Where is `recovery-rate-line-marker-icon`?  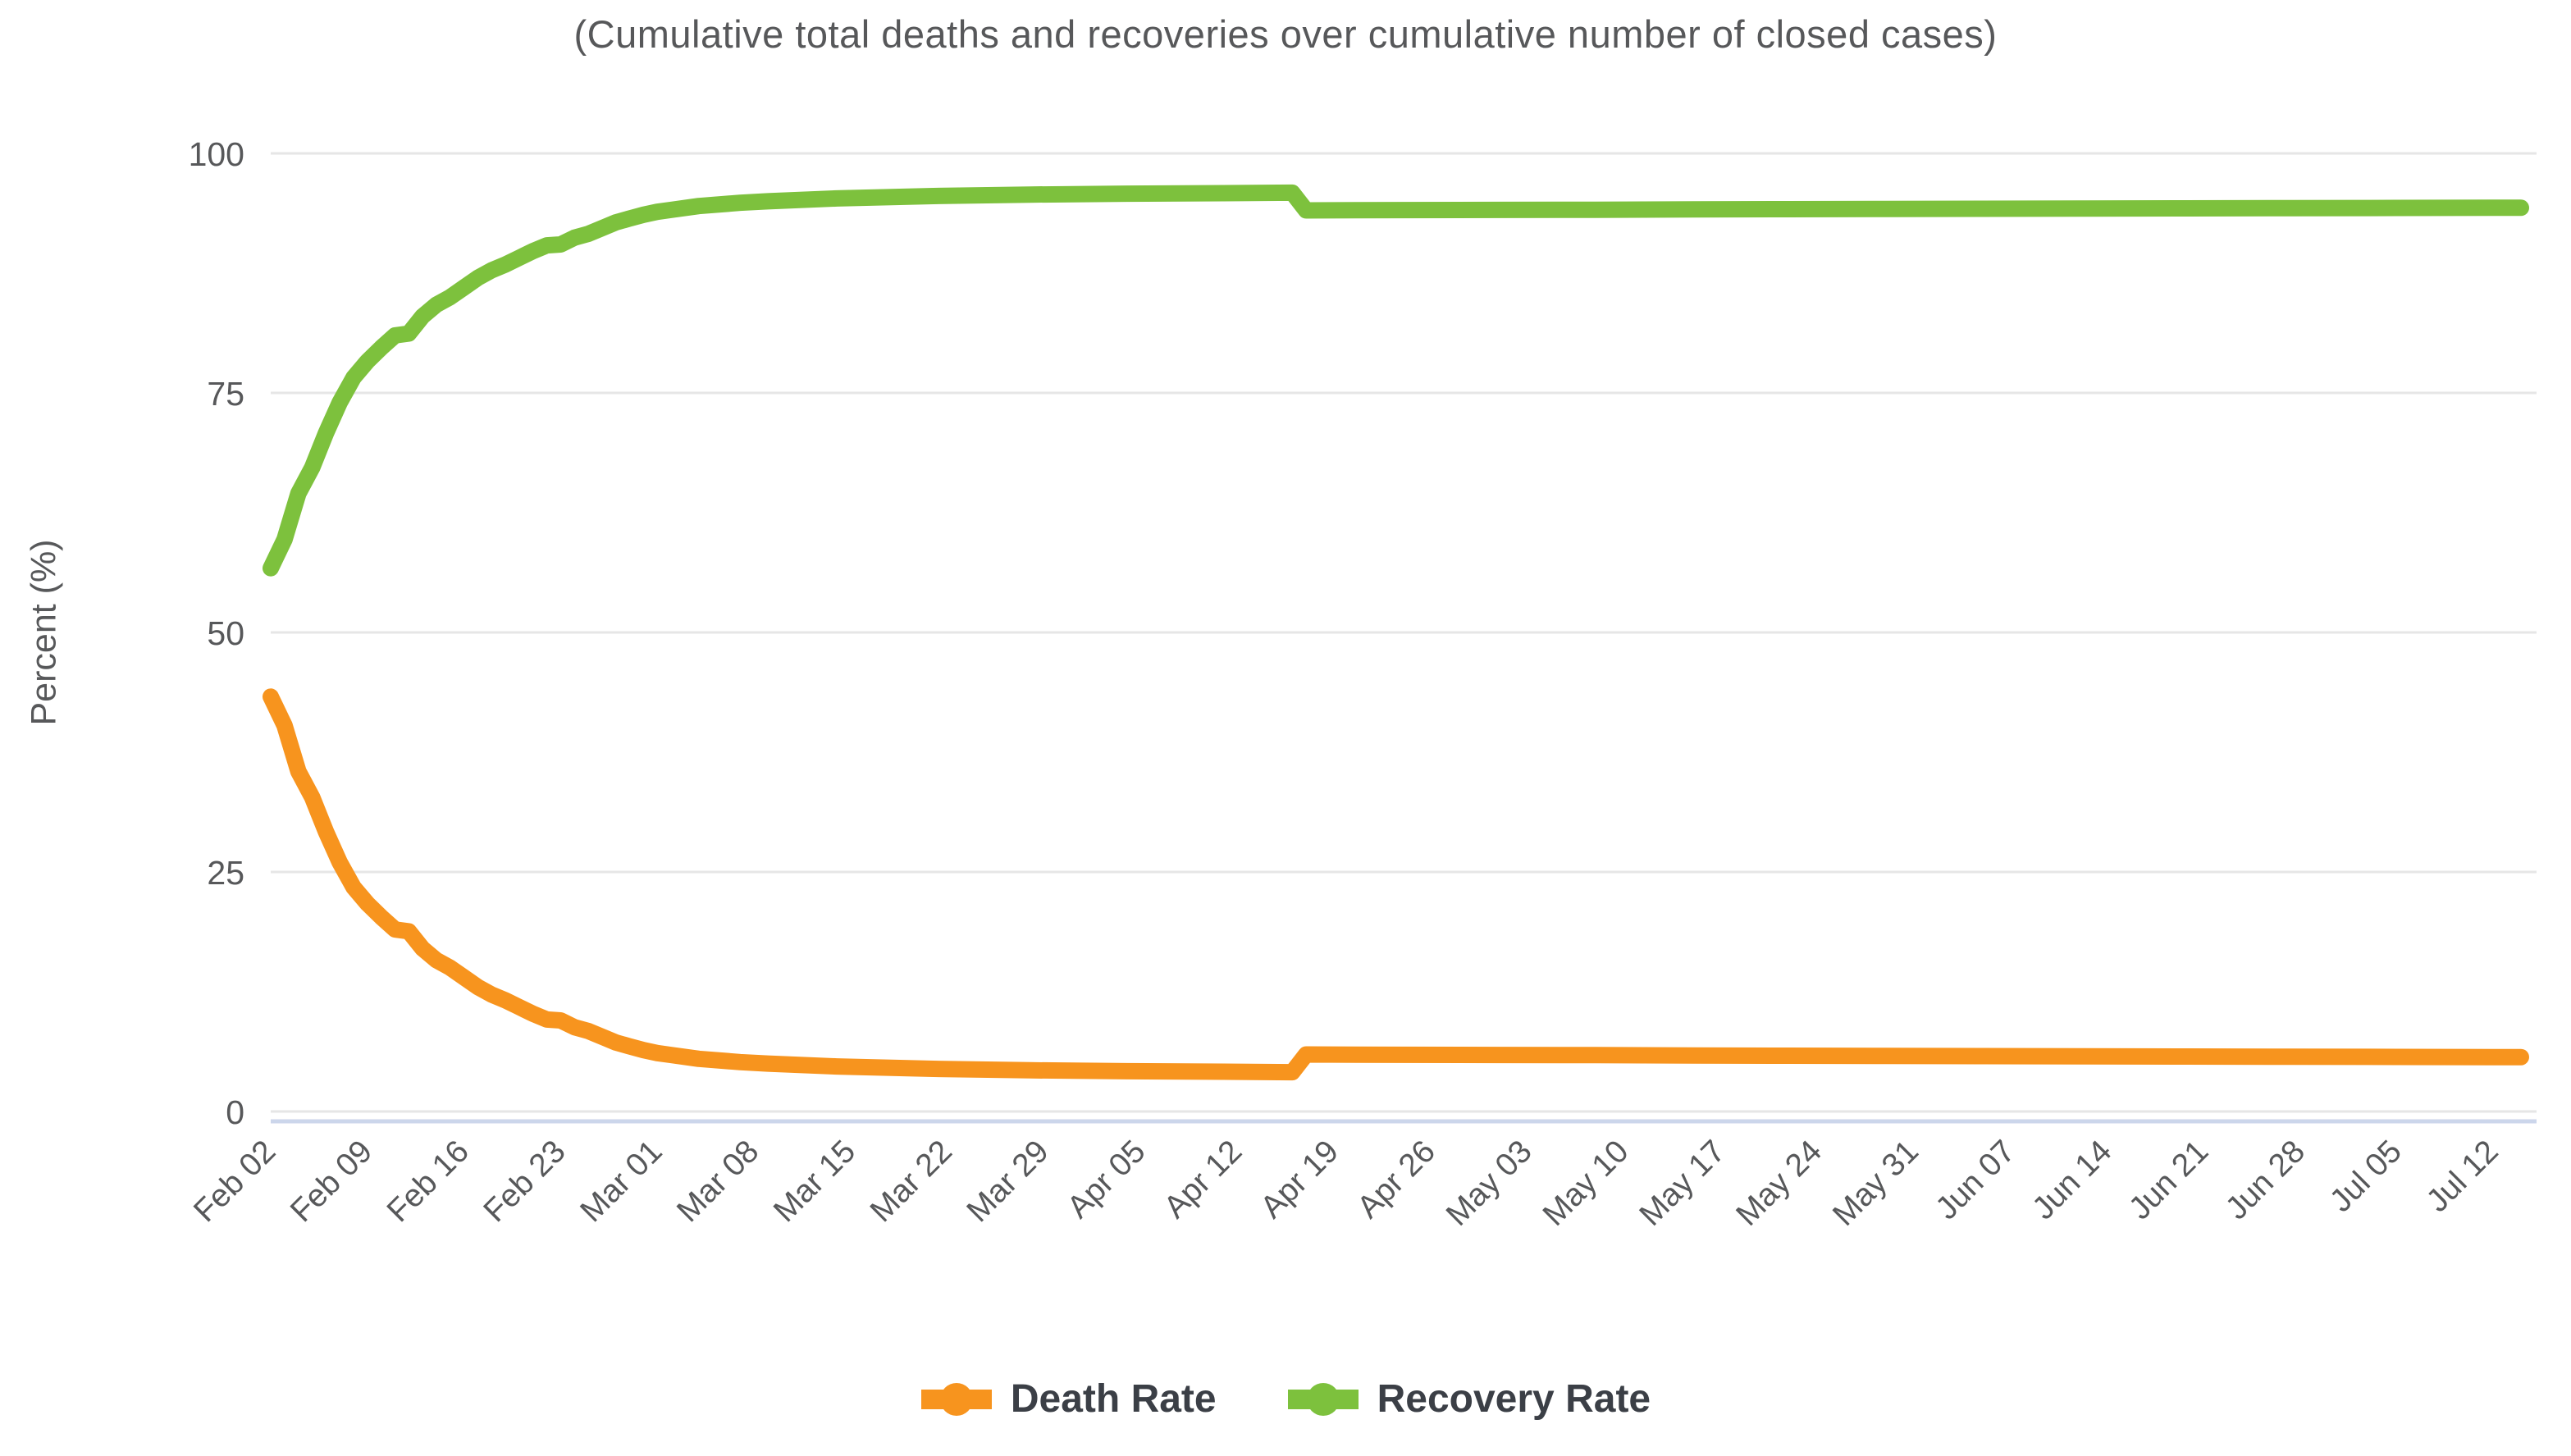
recovery-rate-line-marker-icon is located at coordinates (1323, 1399).